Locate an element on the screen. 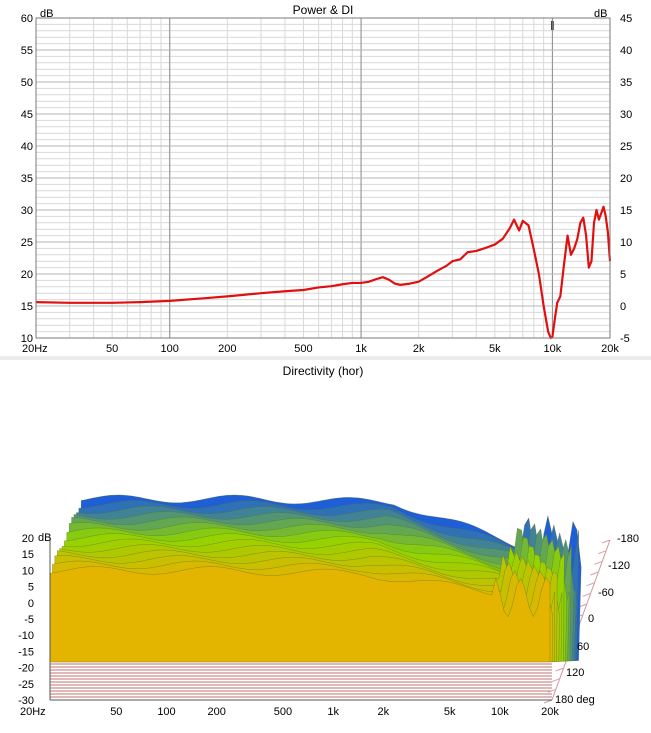 The width and height of the screenshot is (651, 733). power-di-xtick-label: 50 is located at coordinates (112, 349).